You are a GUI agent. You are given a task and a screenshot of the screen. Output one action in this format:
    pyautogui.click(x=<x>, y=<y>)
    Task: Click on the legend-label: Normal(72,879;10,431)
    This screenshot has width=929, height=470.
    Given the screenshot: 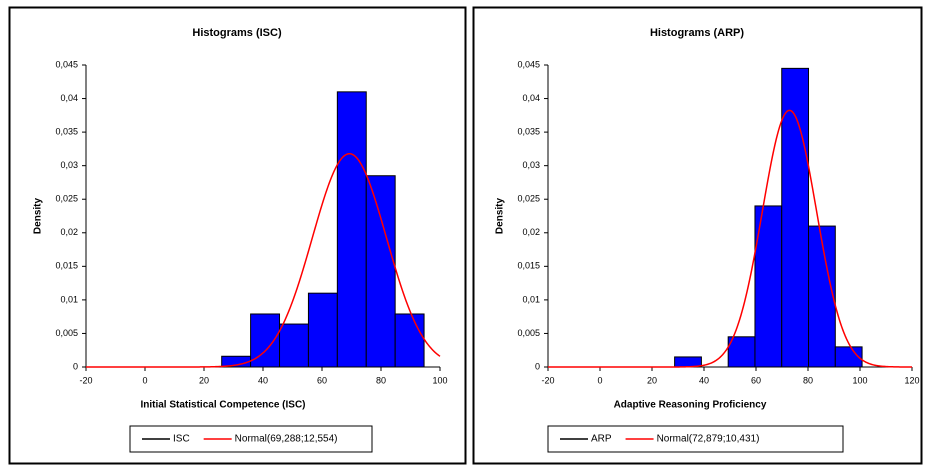 What is the action you would take?
    pyautogui.click(x=708, y=439)
    